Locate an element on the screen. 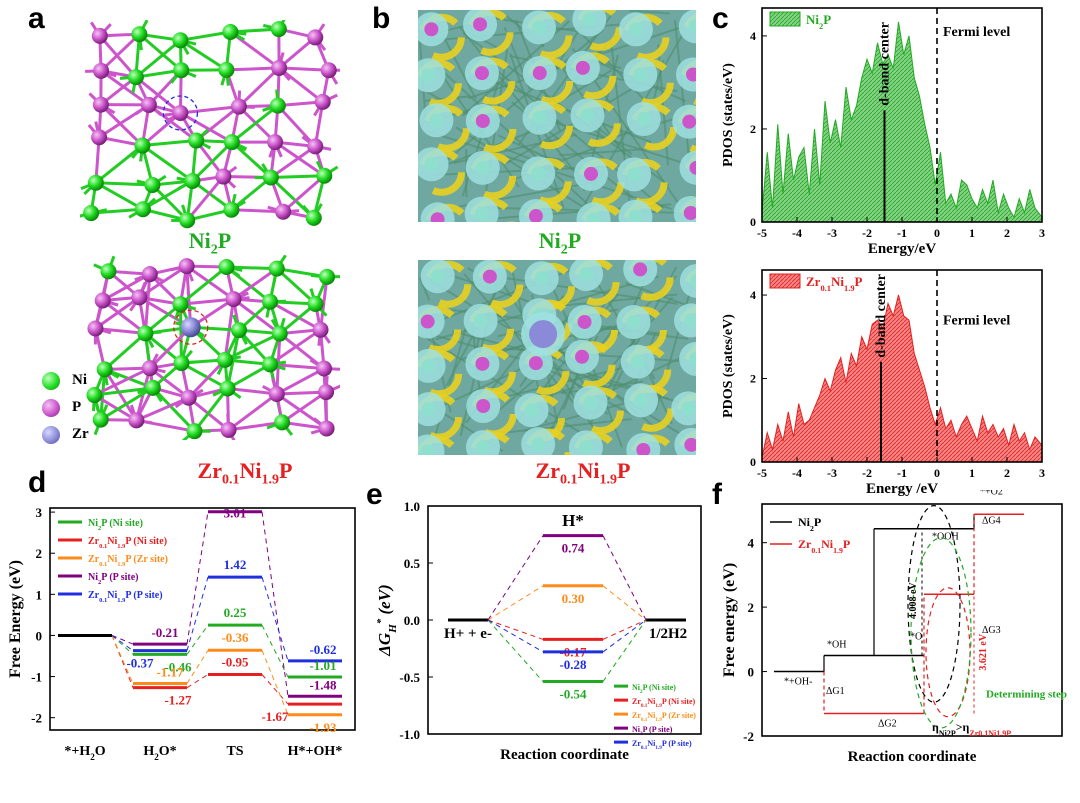  state-label: *O is located at coordinates (916, 636).